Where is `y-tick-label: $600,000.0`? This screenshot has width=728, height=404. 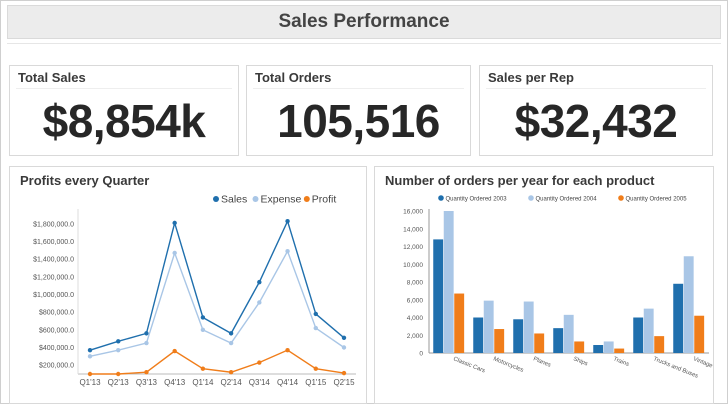 y-tick-label: $600,000.0 is located at coordinates (56, 330).